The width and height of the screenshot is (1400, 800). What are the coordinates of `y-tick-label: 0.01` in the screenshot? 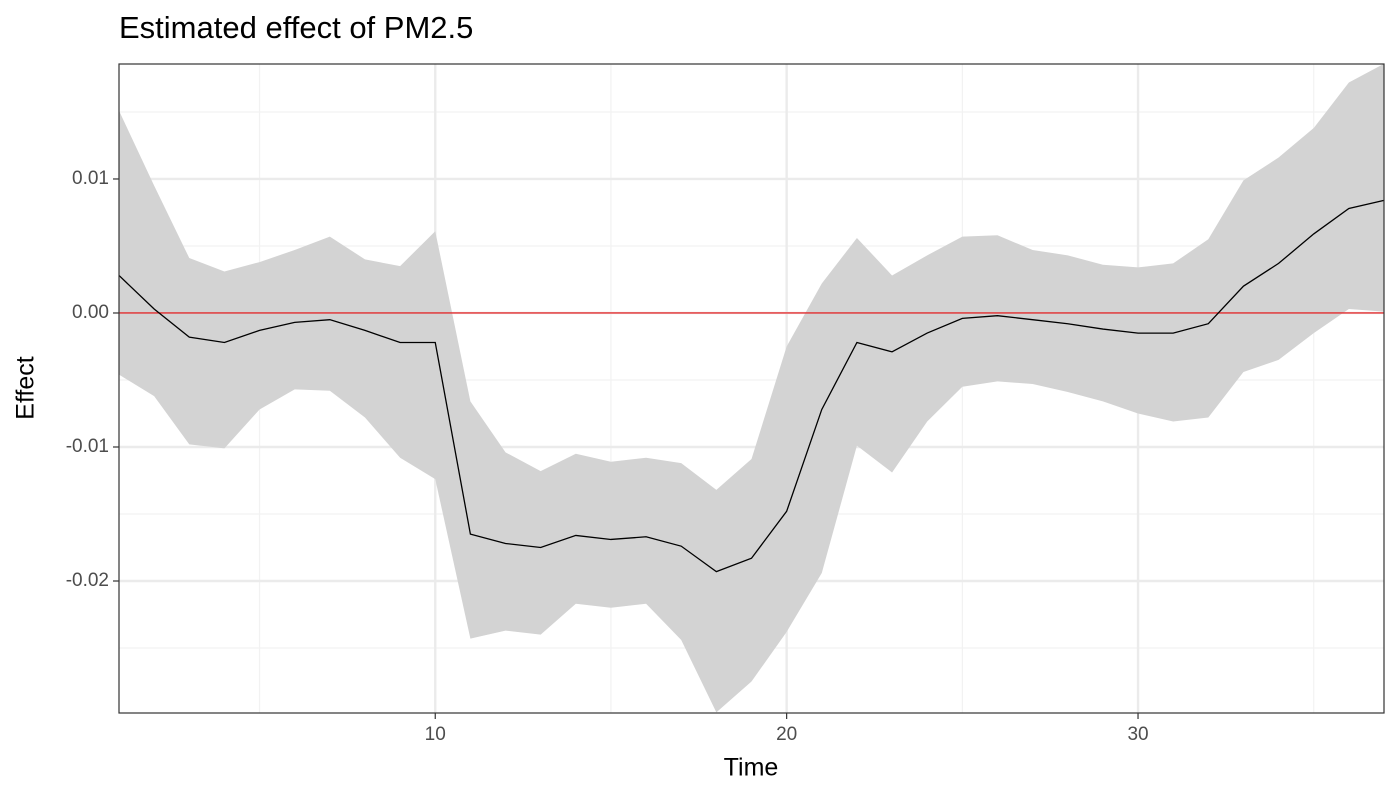 It's located at (90, 178).